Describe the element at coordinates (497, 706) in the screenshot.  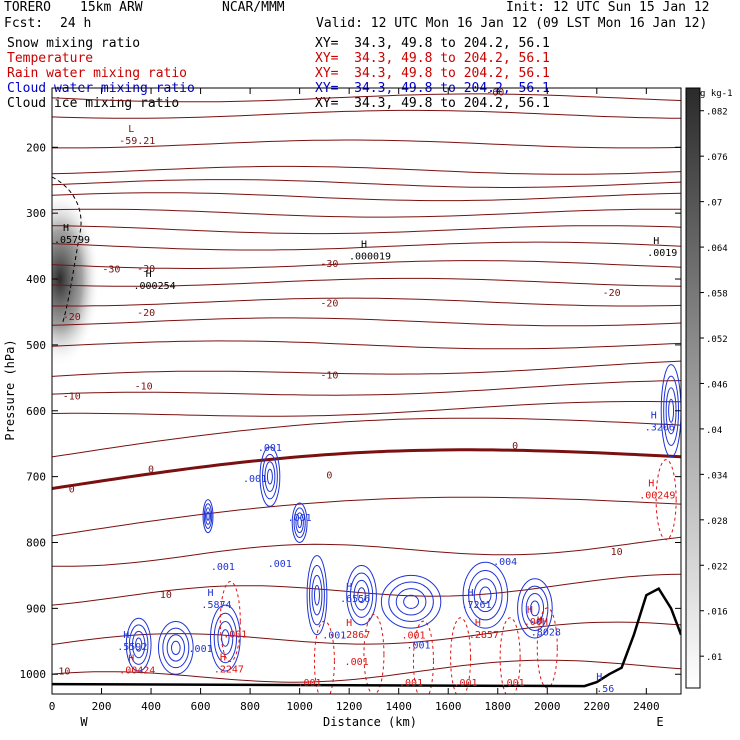
I see `x-tick-label: 1800` at that location.